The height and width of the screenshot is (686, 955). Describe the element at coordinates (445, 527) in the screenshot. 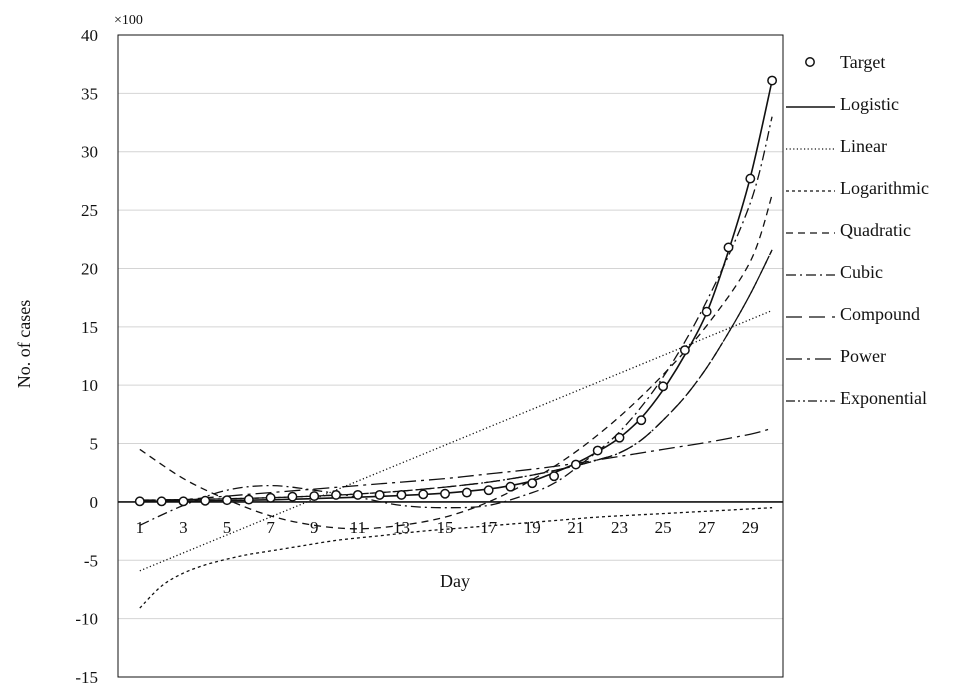

I see `x-tick-label: 15` at that location.